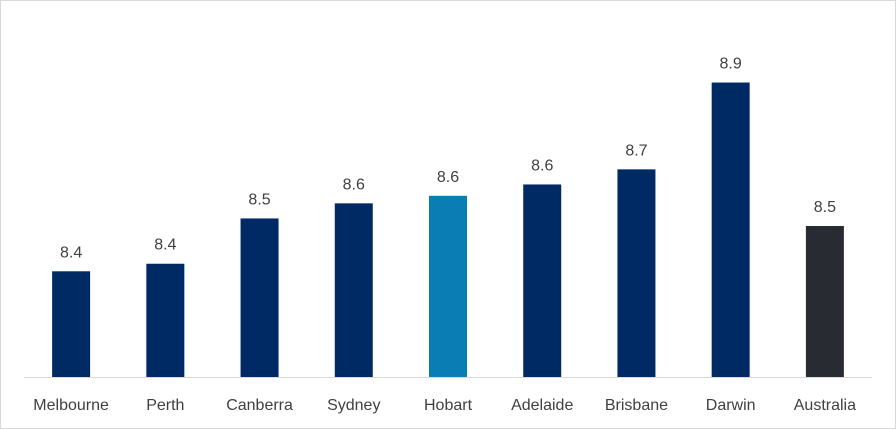  I want to click on bar-perth, so click(165, 320).